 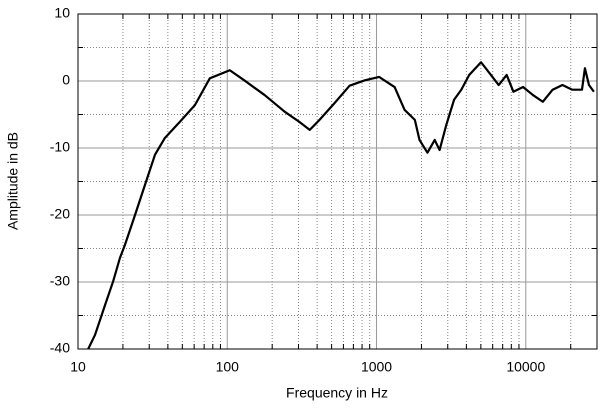 What do you see at coordinates (376, 367) in the screenshot?
I see `x-tick-label: 1000` at bounding box center [376, 367].